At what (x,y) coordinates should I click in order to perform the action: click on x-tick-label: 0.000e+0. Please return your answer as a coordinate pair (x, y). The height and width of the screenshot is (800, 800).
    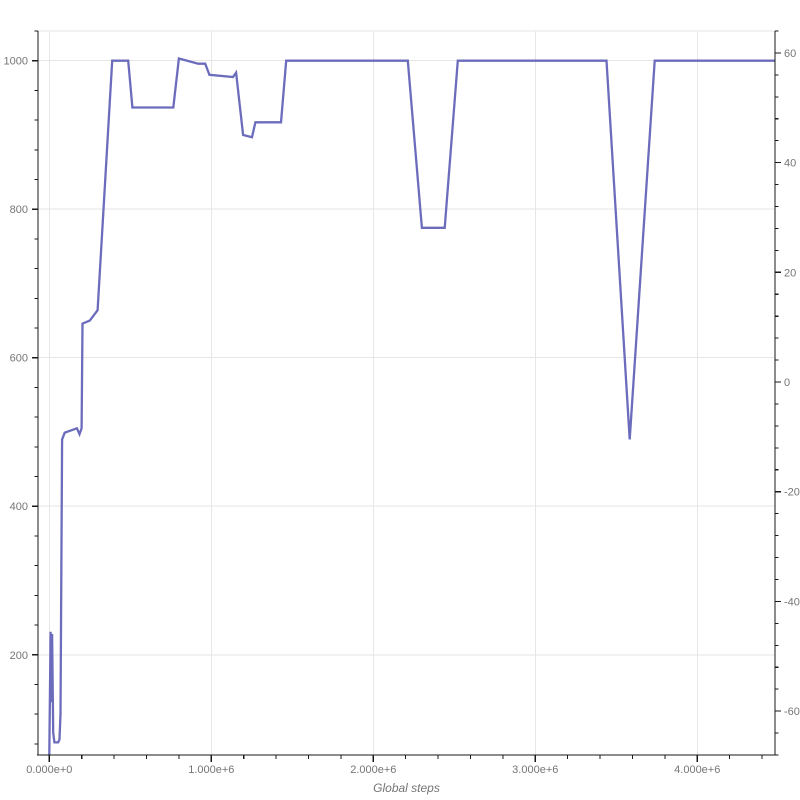
    Looking at the image, I should click on (49, 770).